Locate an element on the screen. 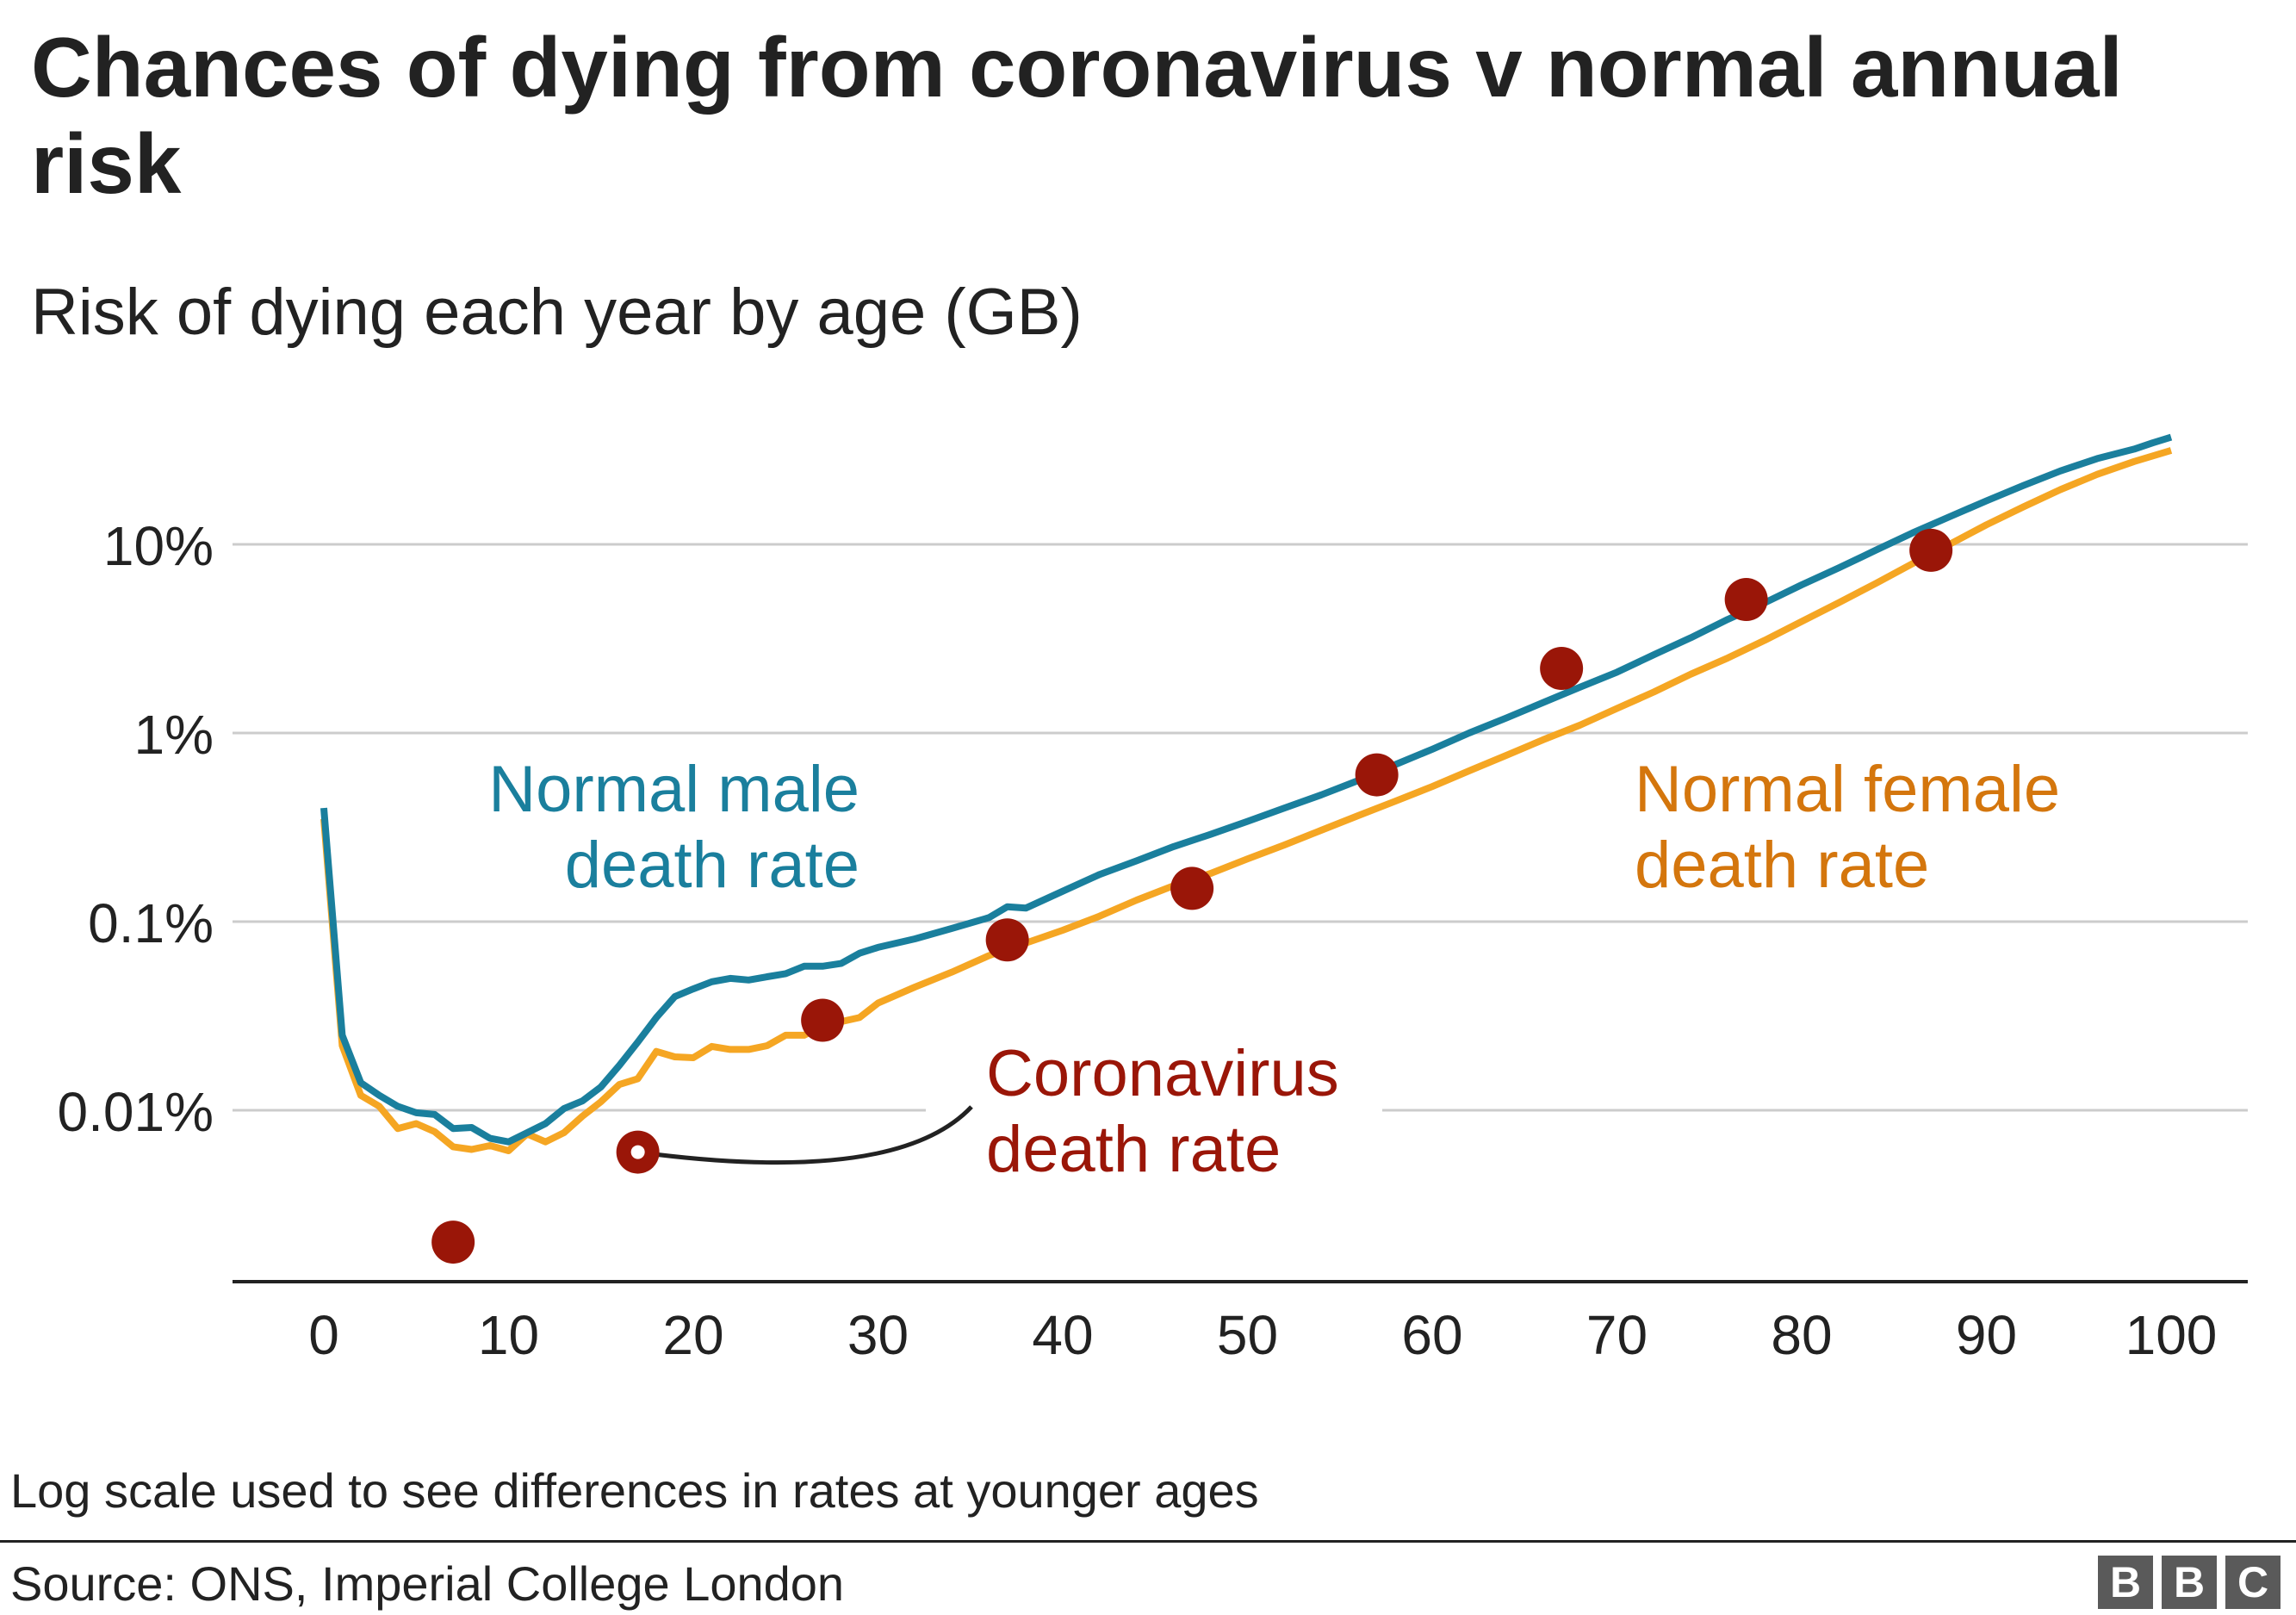 The width and height of the screenshot is (2296, 1615). x-tick-label: 0 is located at coordinates (323, 1335).